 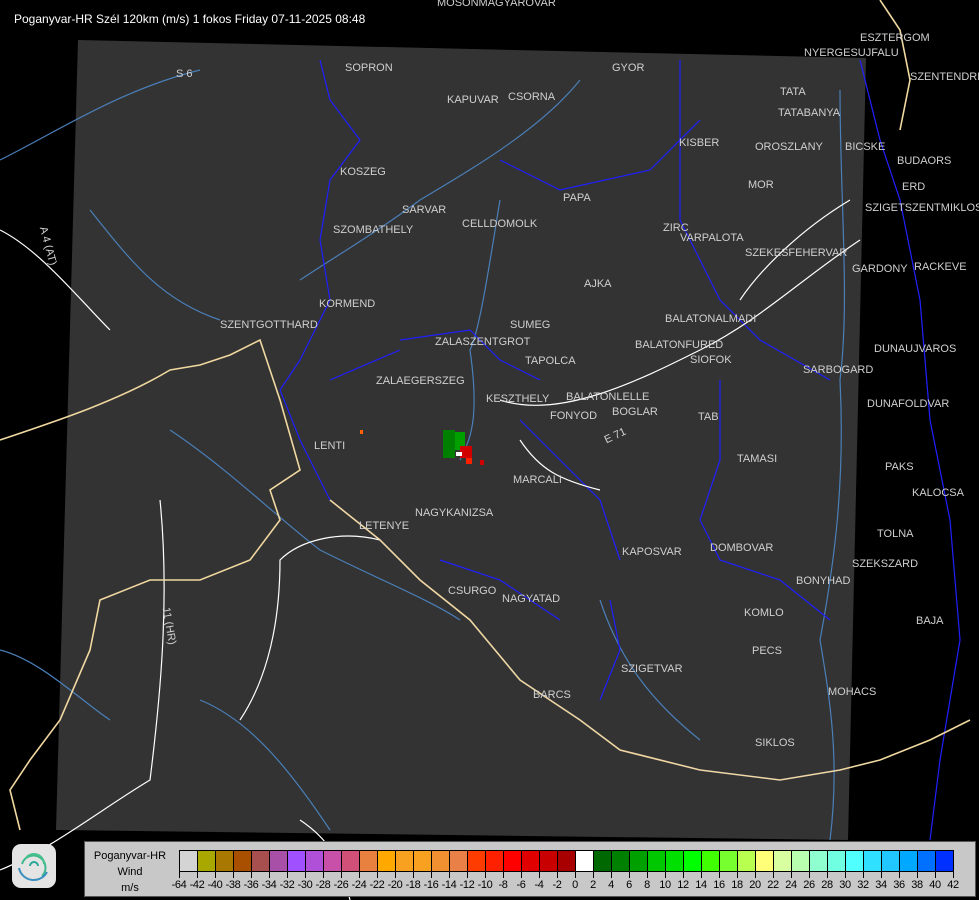 What do you see at coordinates (895, 38) in the screenshot?
I see `city-label: ESZTERGOM` at bounding box center [895, 38].